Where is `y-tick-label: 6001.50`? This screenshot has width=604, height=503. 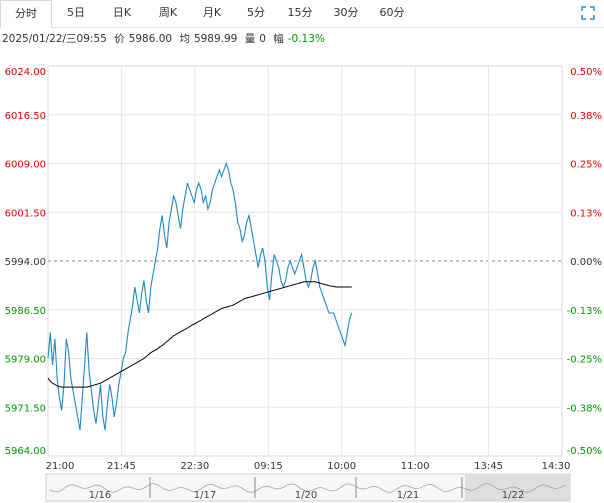
y-tick-label: 6001.50 is located at coordinates (25, 213).